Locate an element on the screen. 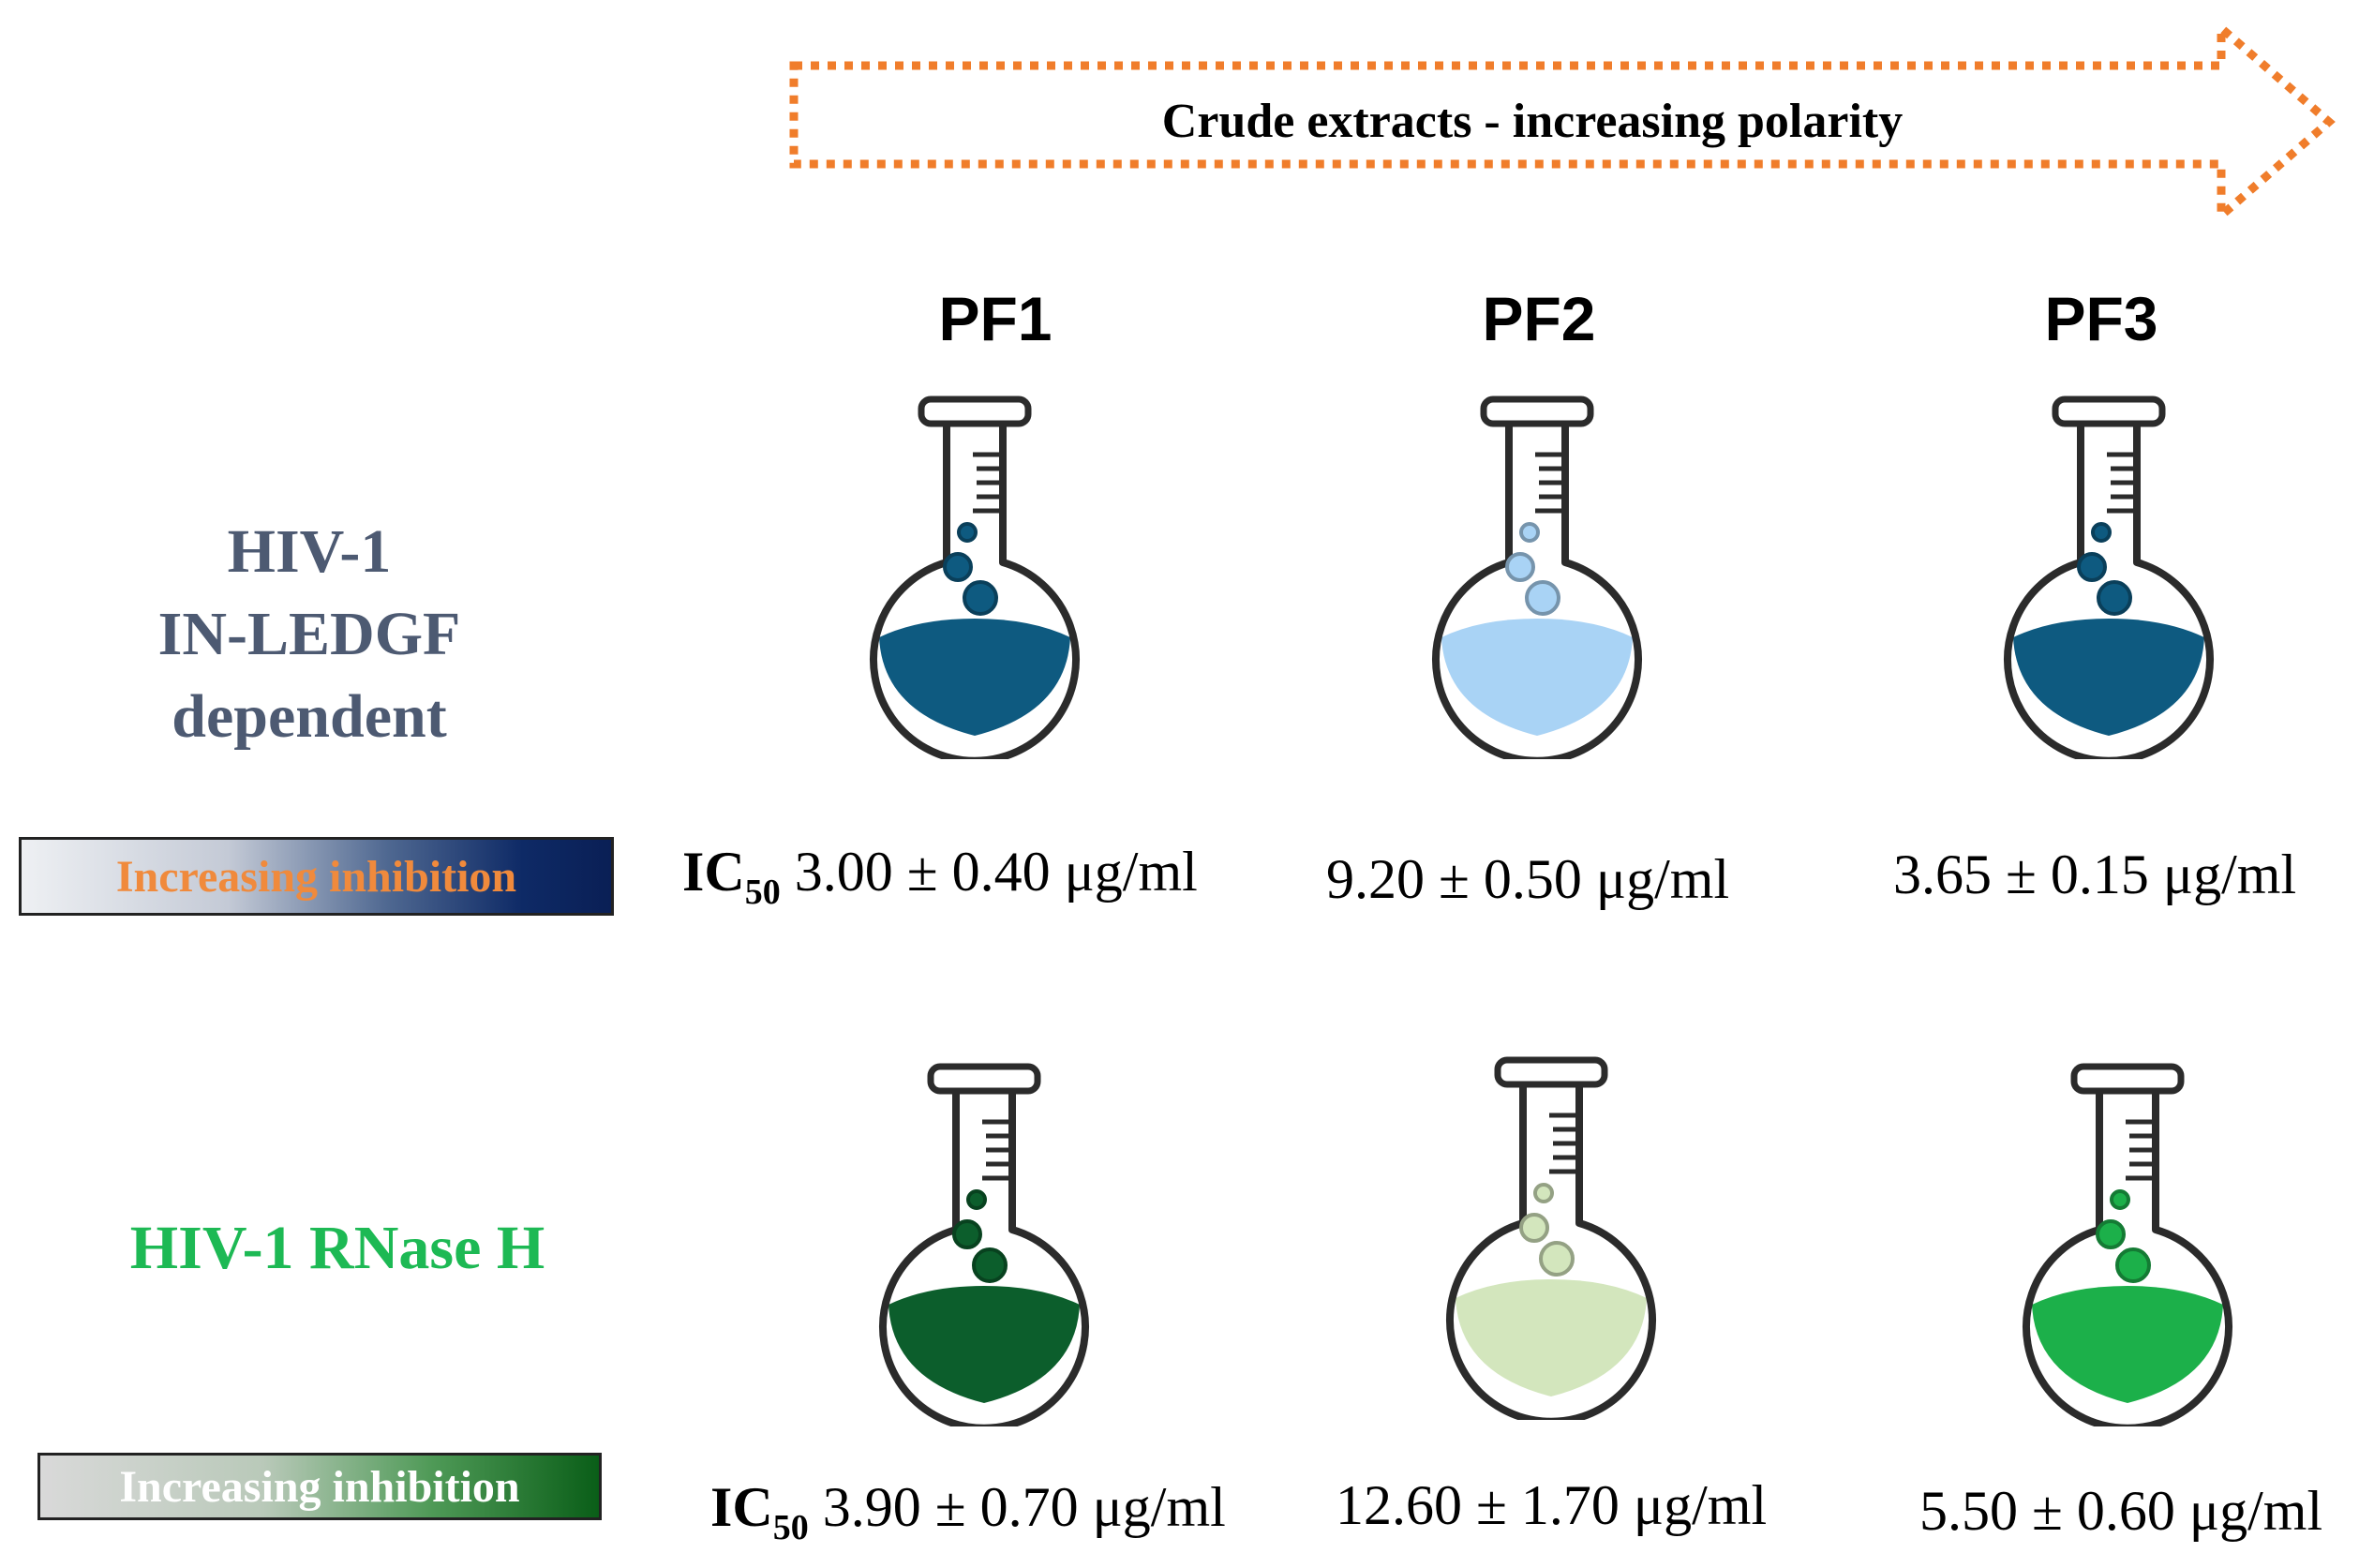 This screenshot has height=1568, width=2359. ic50-value-pf1-rnase-h: IC50 3.90 ± 0.70 μg/ml is located at coordinates (968, 1517).